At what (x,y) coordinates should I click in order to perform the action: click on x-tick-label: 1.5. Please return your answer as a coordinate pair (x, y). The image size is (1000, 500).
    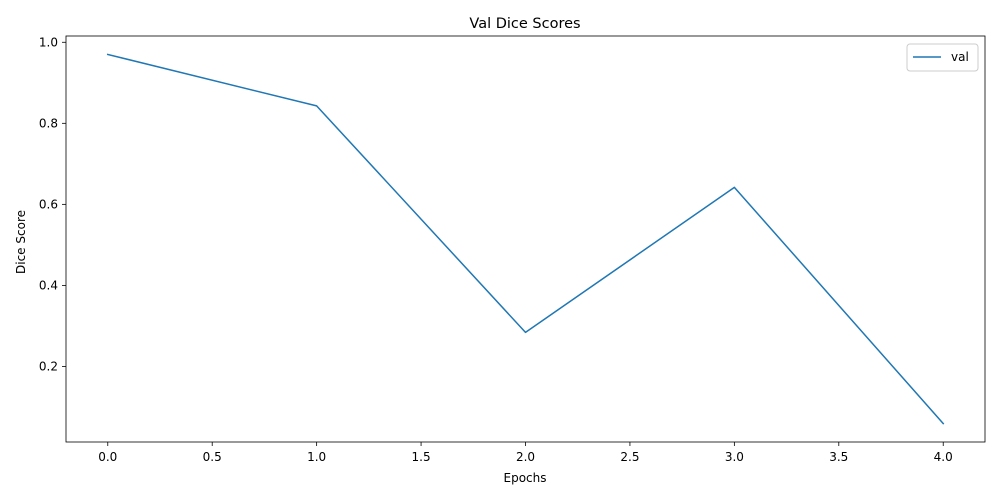
    Looking at the image, I should click on (421, 457).